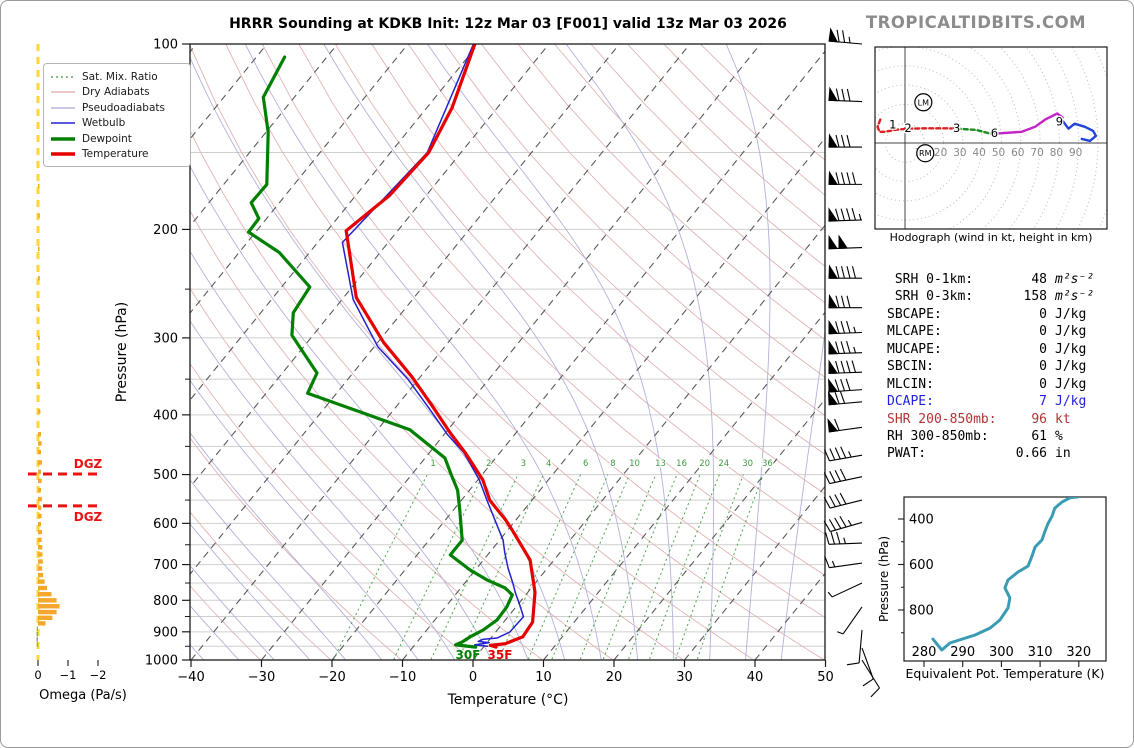  I want to click on wetbulb-curve, so click(433, 346).